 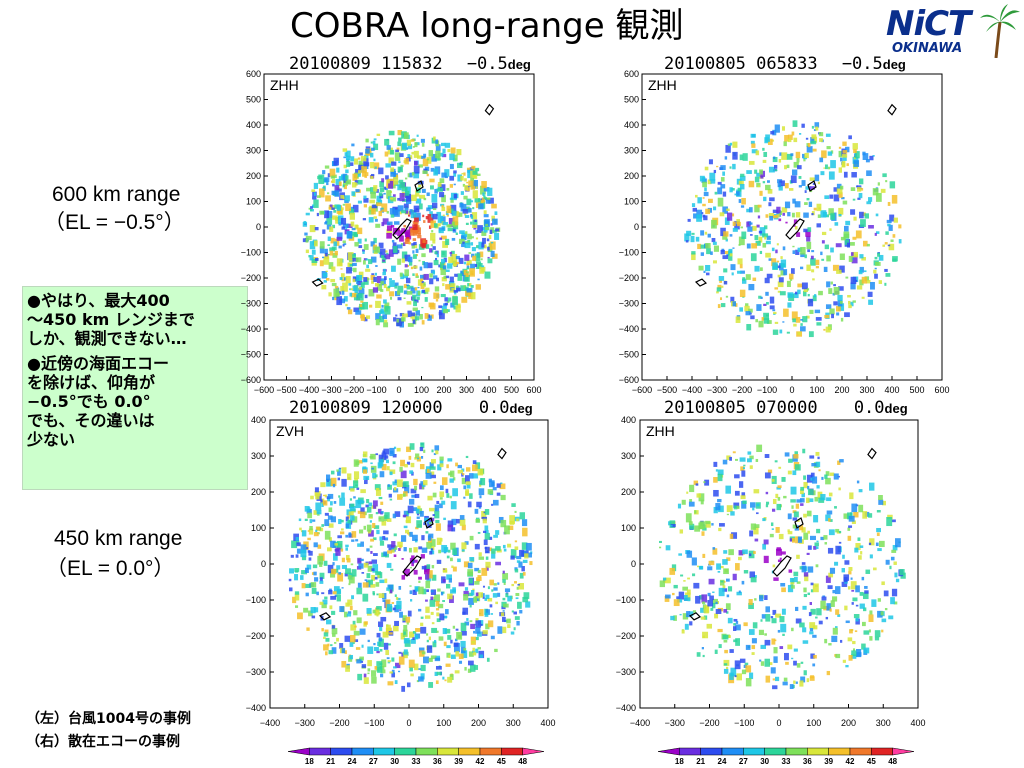 What do you see at coordinates (286, 390) in the screenshot?
I see `x-tick-label: −500` at bounding box center [286, 390].